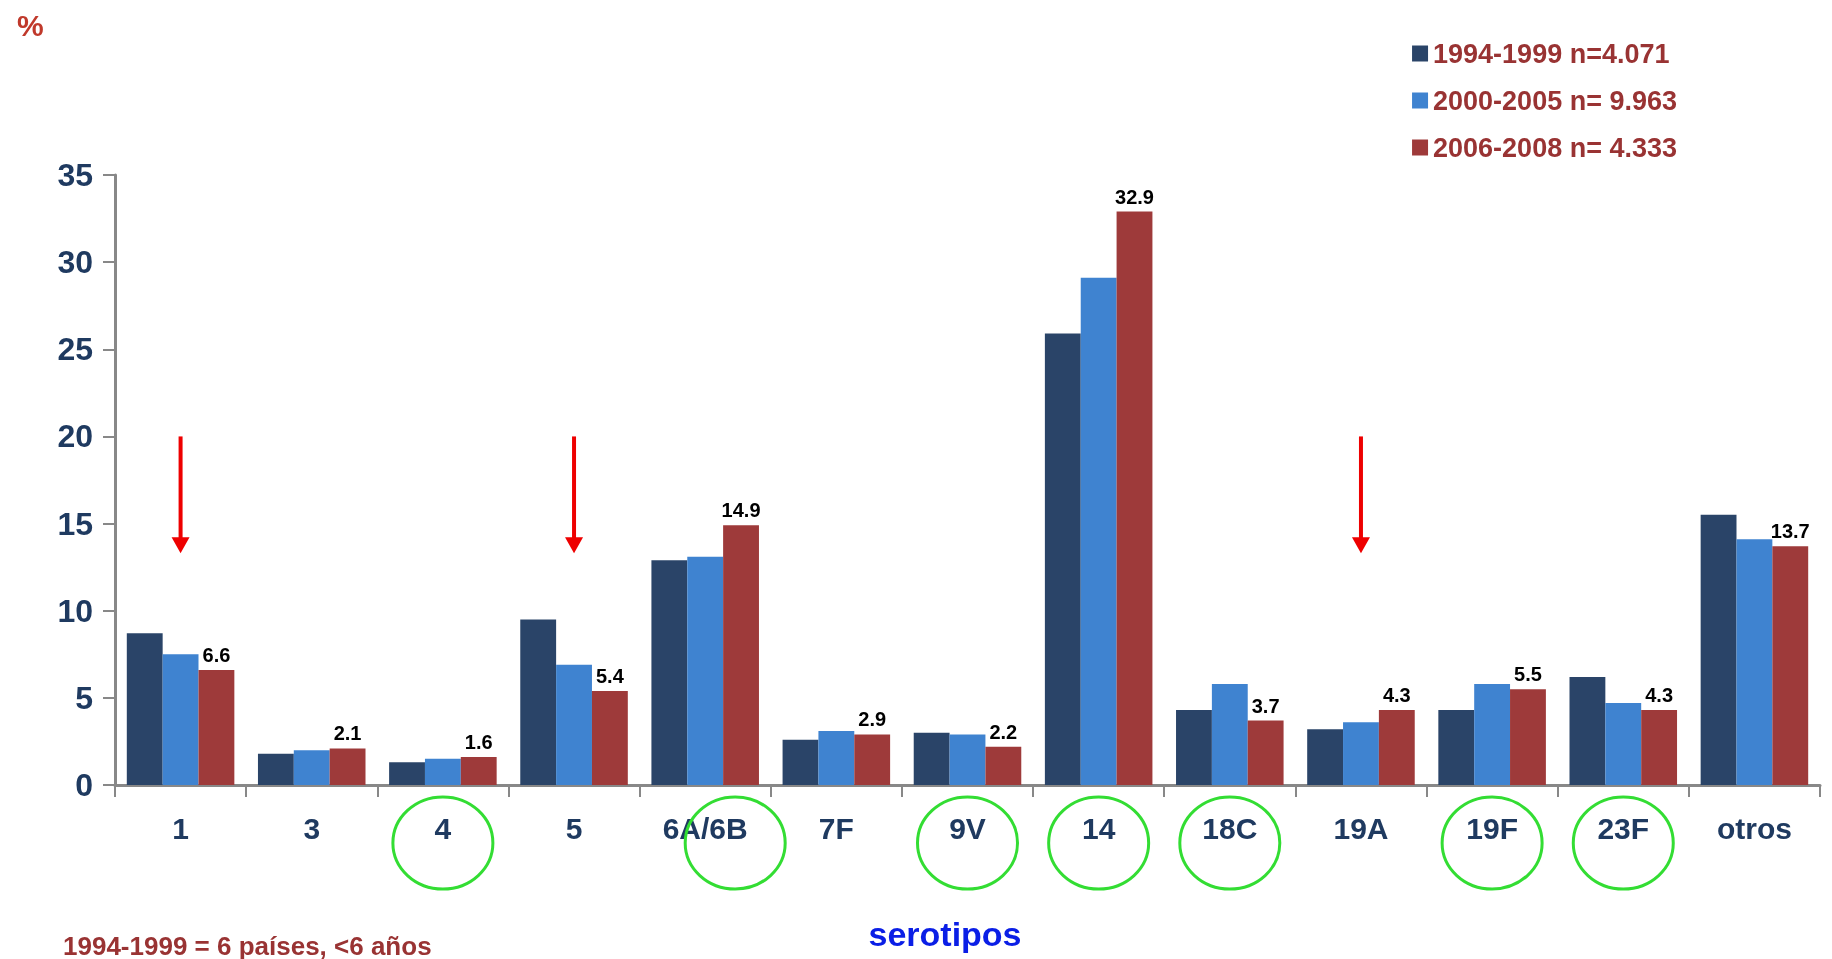 Image resolution: width=1832 pixels, height=959 pixels. What do you see at coordinates (84, 785) in the screenshot?
I see `y-tick-label: 0` at bounding box center [84, 785].